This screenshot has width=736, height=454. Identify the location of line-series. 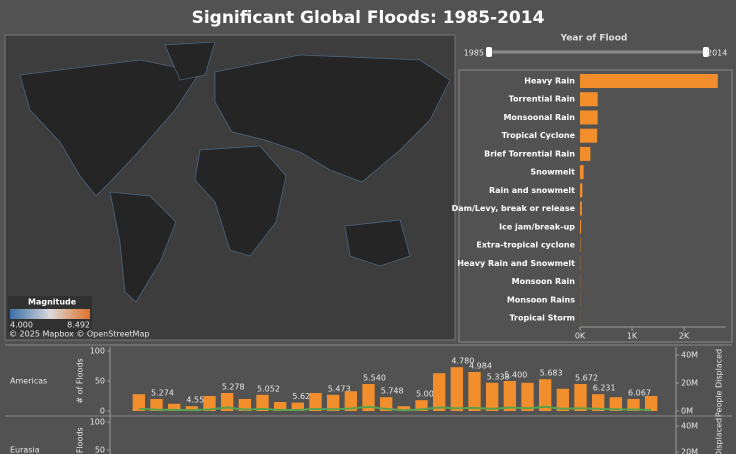
(395, 408).